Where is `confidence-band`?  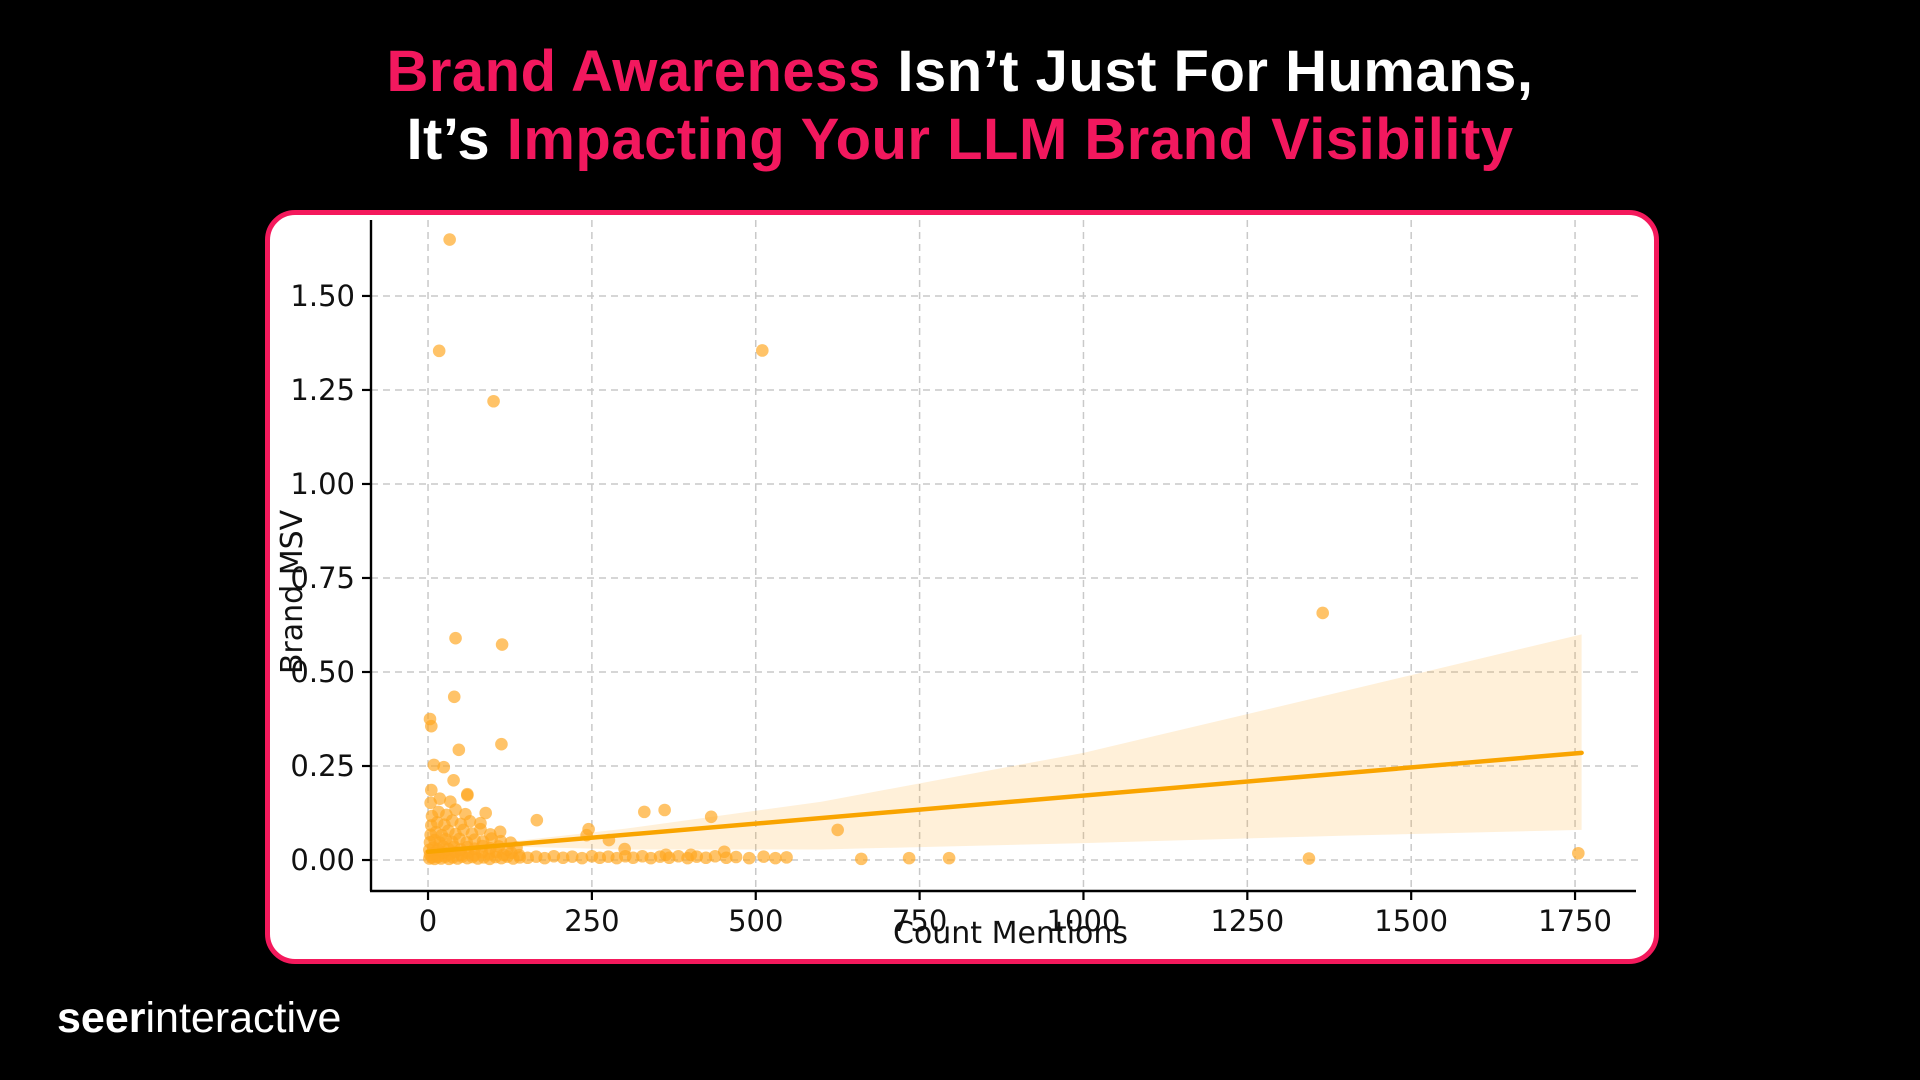
confidence-band is located at coordinates (1044, 742).